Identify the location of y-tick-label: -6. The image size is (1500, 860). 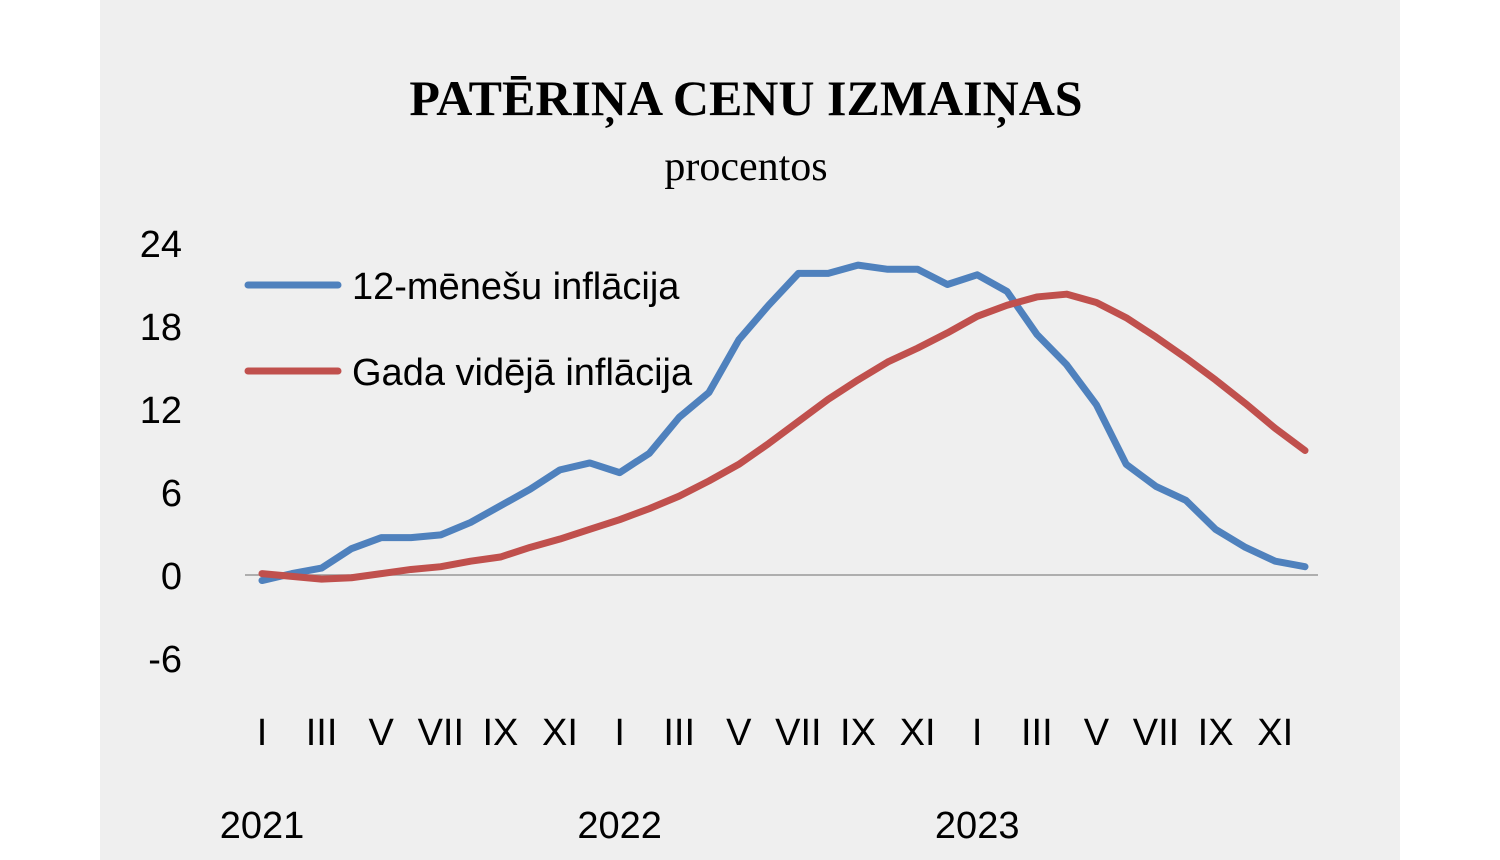
(165, 660).